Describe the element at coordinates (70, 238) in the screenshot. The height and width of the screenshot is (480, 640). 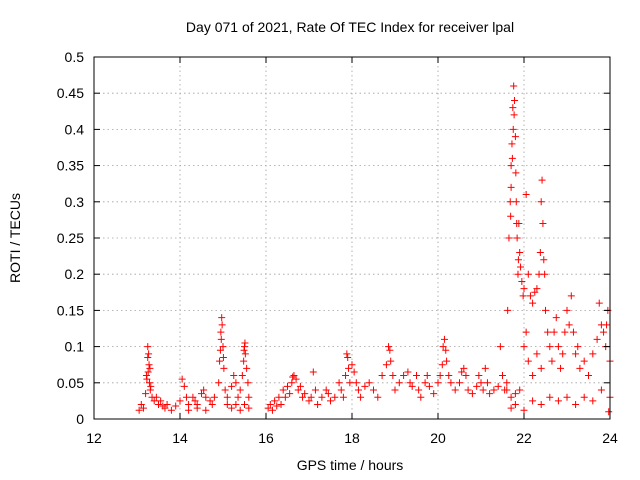
I see `y-tick-label: 0.25` at that location.